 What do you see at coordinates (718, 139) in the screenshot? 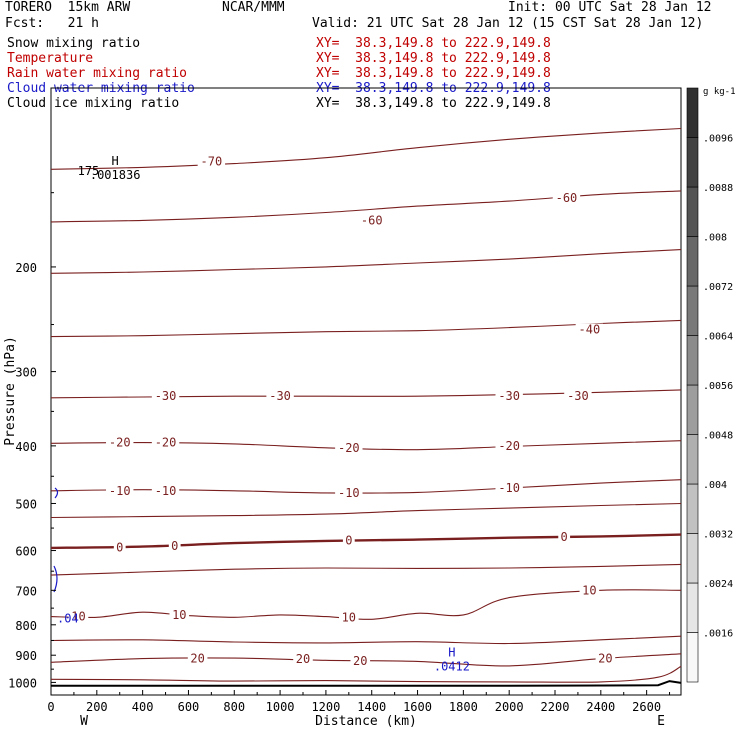
I see `colorbar-tick-label: .0096` at bounding box center [718, 139].